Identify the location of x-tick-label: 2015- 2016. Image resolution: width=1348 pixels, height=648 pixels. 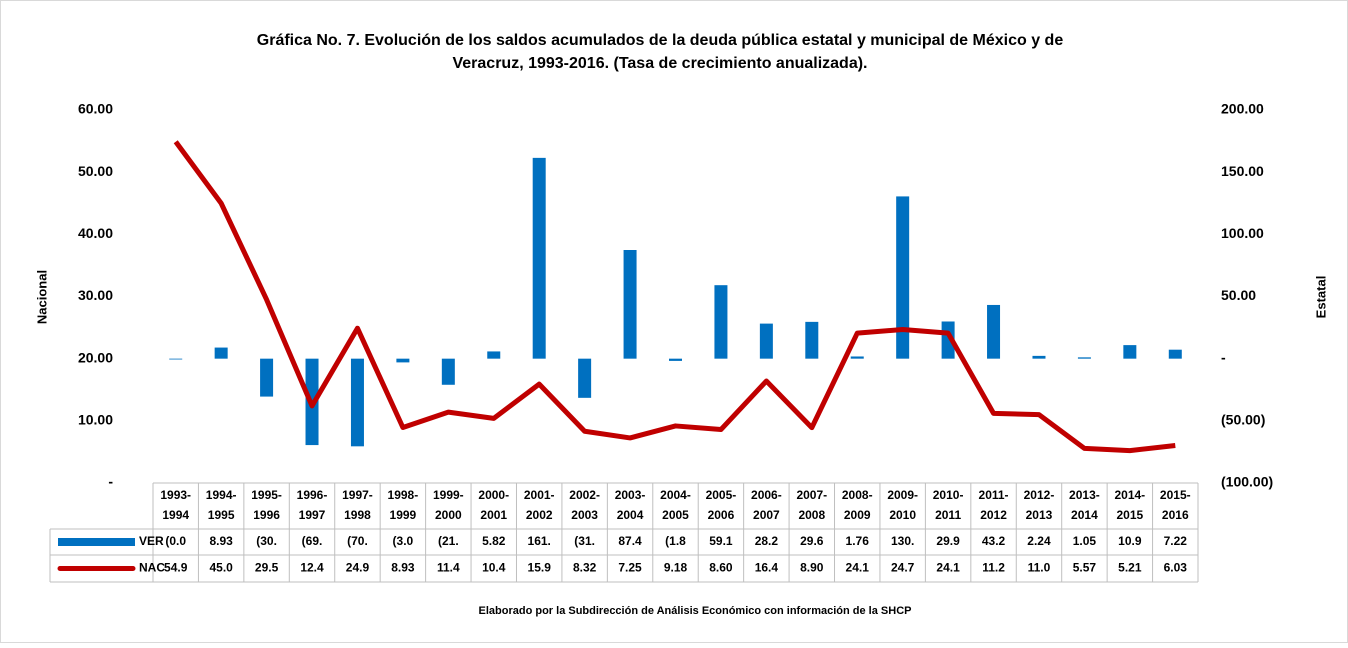
(1175, 505).